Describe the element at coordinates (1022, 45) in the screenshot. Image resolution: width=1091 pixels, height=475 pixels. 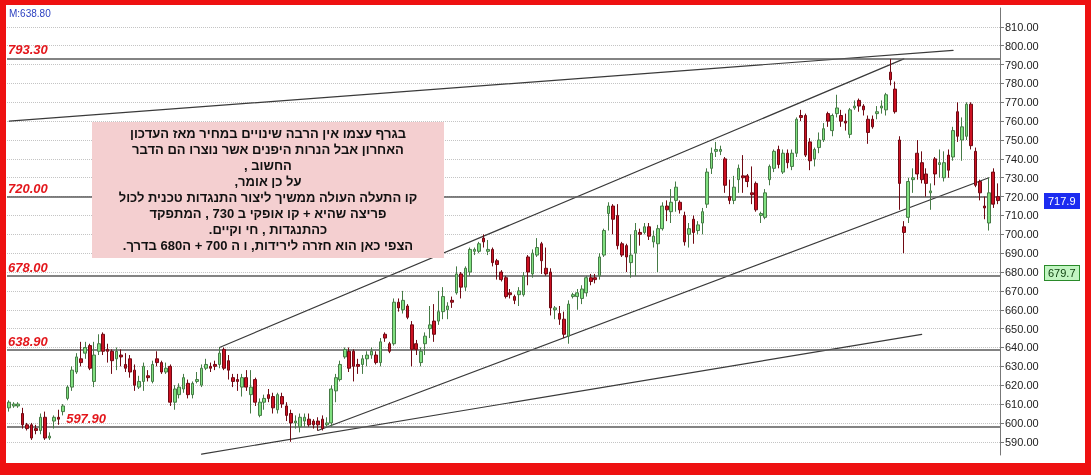
I see `y-tick-label: 800.00` at that location.